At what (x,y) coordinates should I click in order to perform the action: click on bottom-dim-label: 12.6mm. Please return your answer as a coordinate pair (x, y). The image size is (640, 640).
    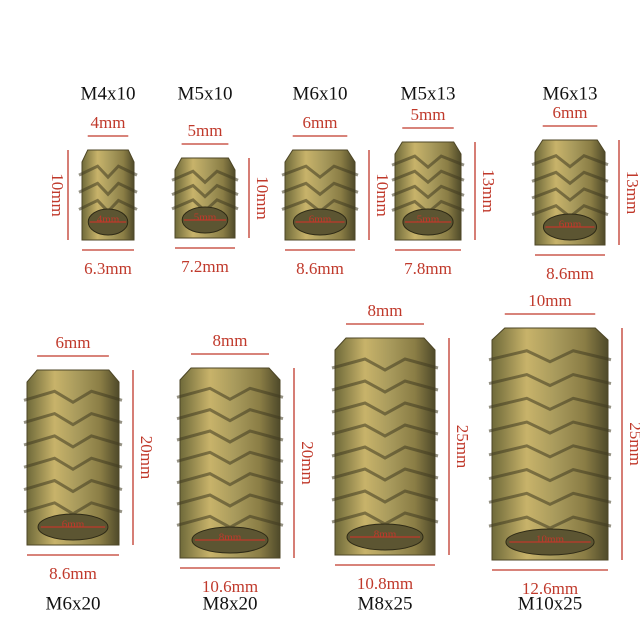
    Looking at the image, I should click on (550, 588).